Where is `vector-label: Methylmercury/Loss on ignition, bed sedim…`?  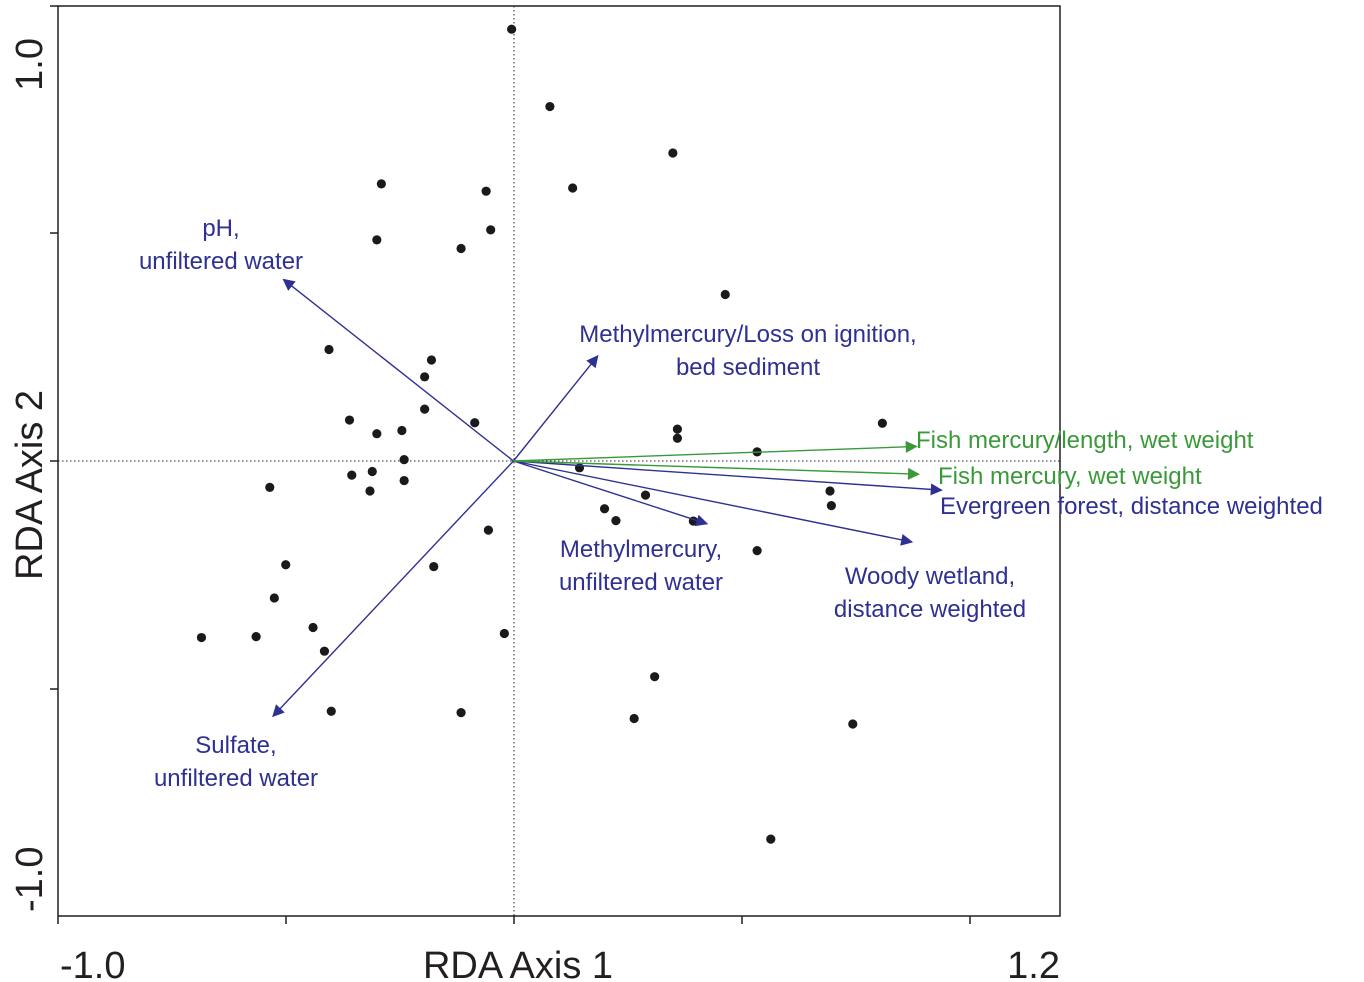 vector-label: Methylmercury/Loss on ignition, bed sedim… is located at coordinates (747, 351).